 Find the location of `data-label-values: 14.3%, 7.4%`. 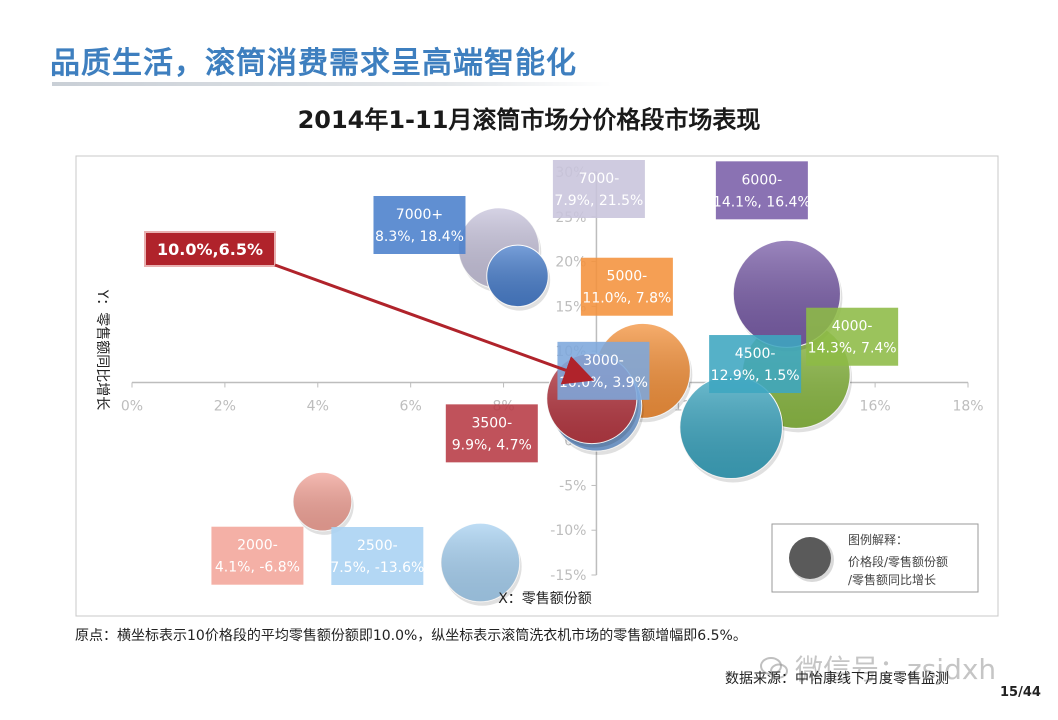

data-label-values: 14.3%, 7.4% is located at coordinates (852, 349).